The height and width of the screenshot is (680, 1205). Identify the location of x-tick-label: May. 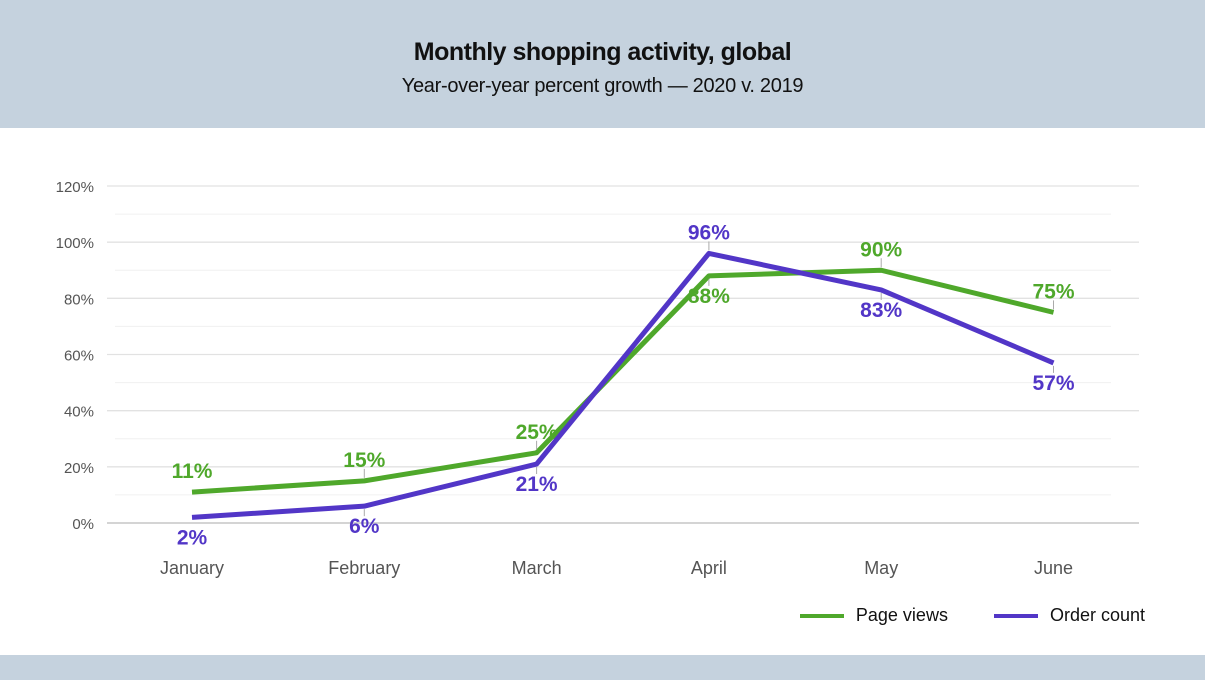
(881, 568).